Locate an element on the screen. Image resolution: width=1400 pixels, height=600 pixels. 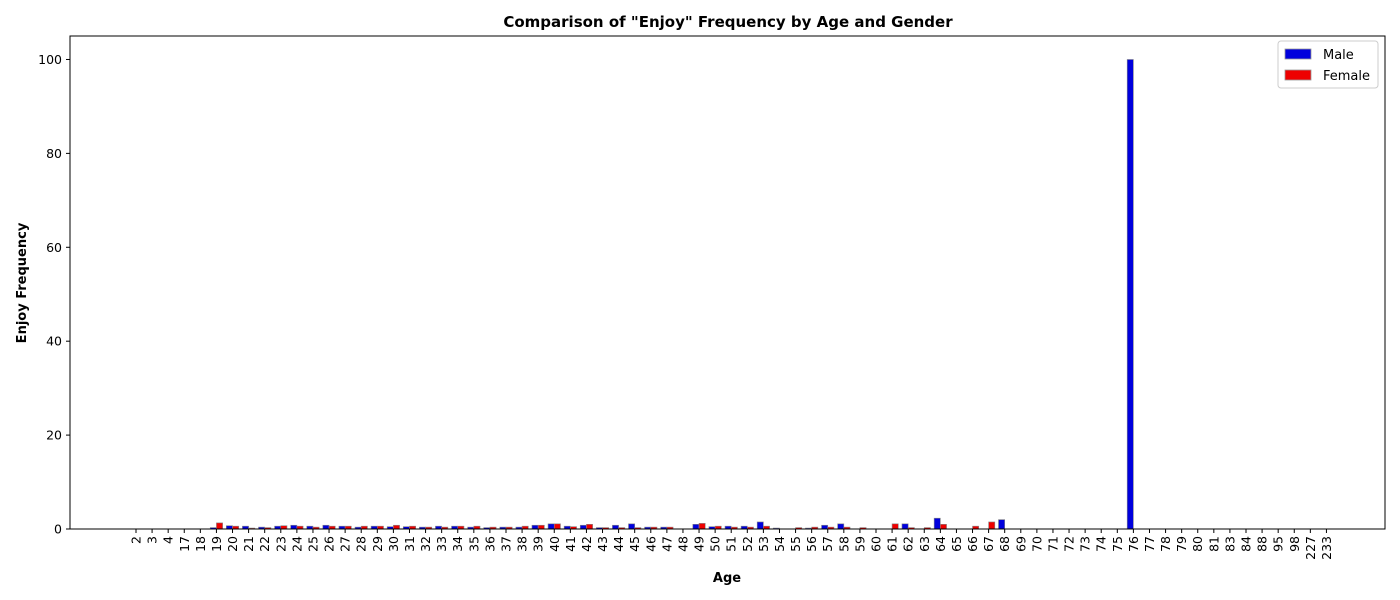
x-tick-label: 36 is located at coordinates (489, 544).